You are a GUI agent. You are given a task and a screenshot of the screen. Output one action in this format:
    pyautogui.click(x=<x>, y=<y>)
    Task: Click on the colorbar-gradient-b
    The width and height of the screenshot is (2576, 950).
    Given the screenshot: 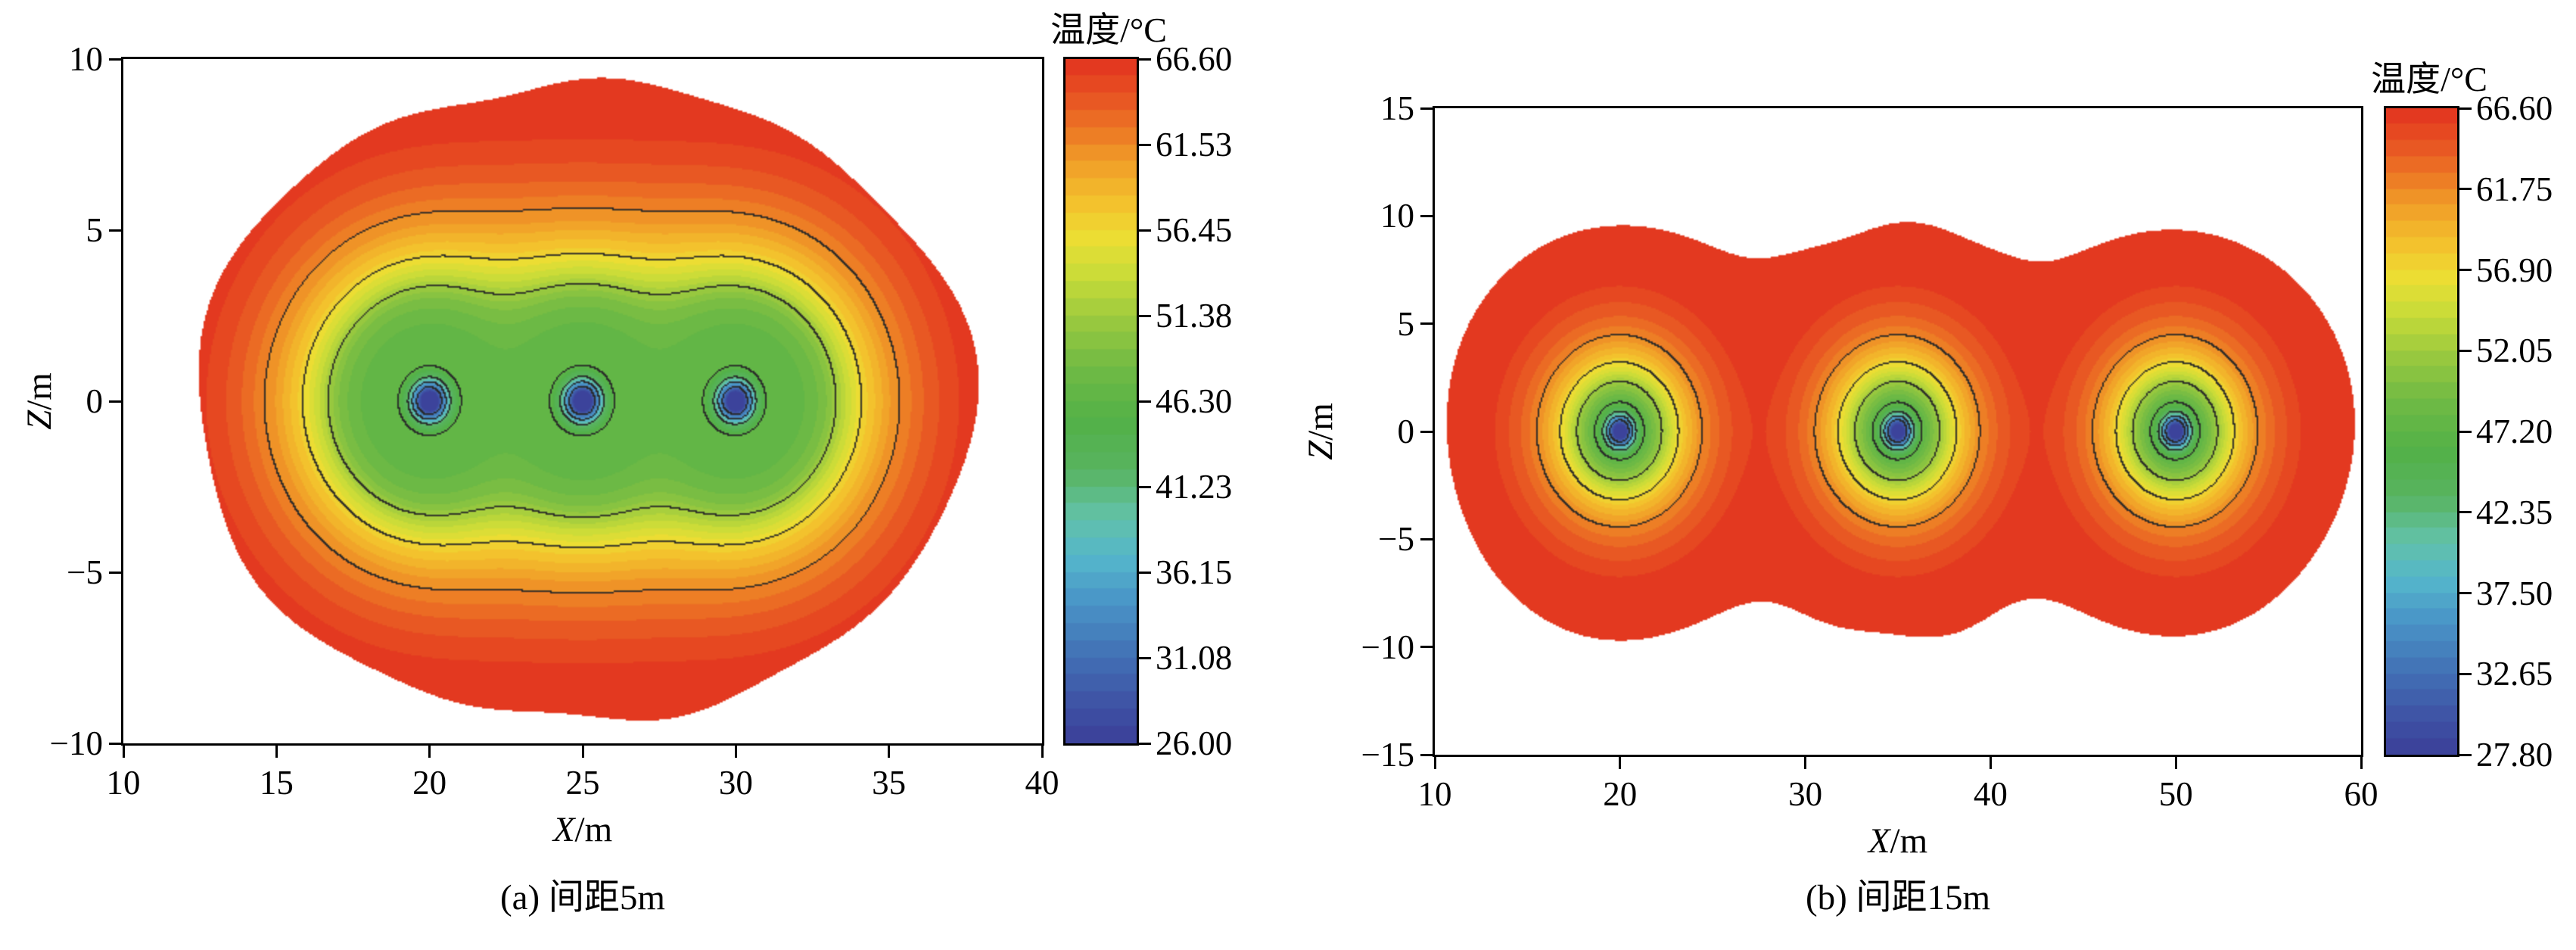 What is the action you would take?
    pyautogui.click(x=2421, y=432)
    